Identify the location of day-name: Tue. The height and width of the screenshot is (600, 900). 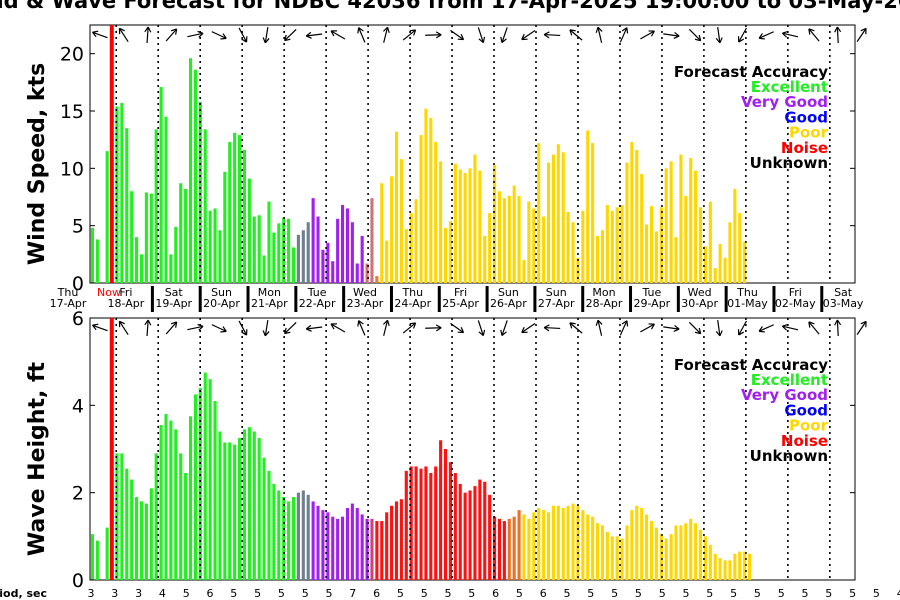
(317, 292).